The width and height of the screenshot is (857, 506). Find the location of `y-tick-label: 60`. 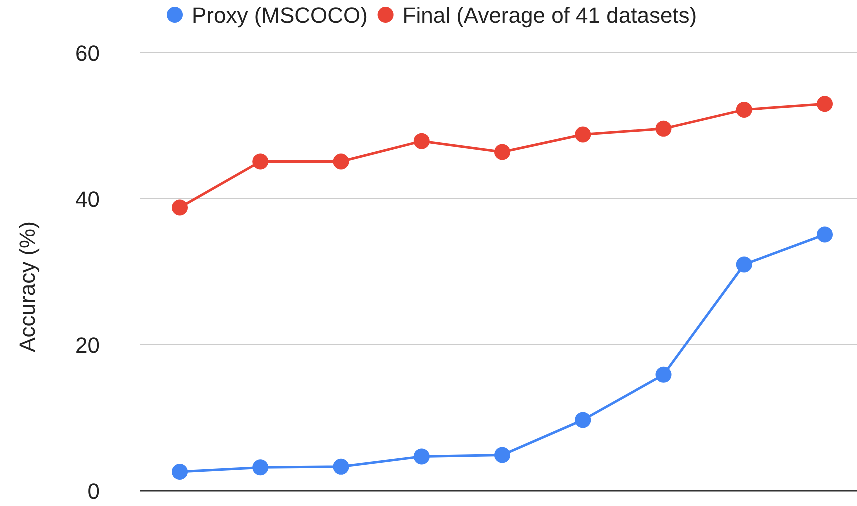

y-tick-label: 60 is located at coordinates (88, 53).